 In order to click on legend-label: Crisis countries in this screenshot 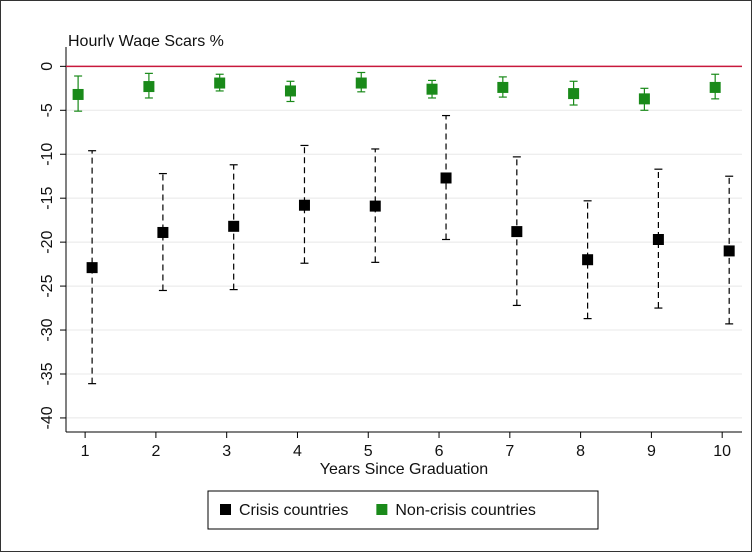, I will do `click(293, 510)`.